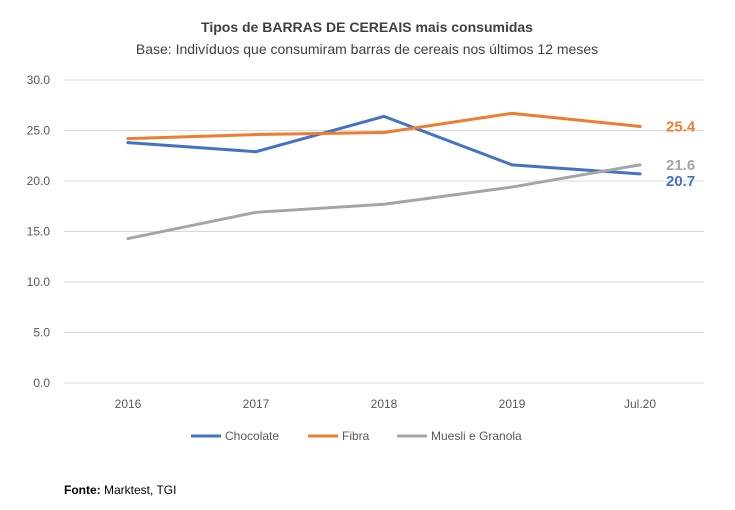 The height and width of the screenshot is (510, 735). Describe the element at coordinates (681, 126) in the screenshot. I see `end-label: 25.4` at that location.